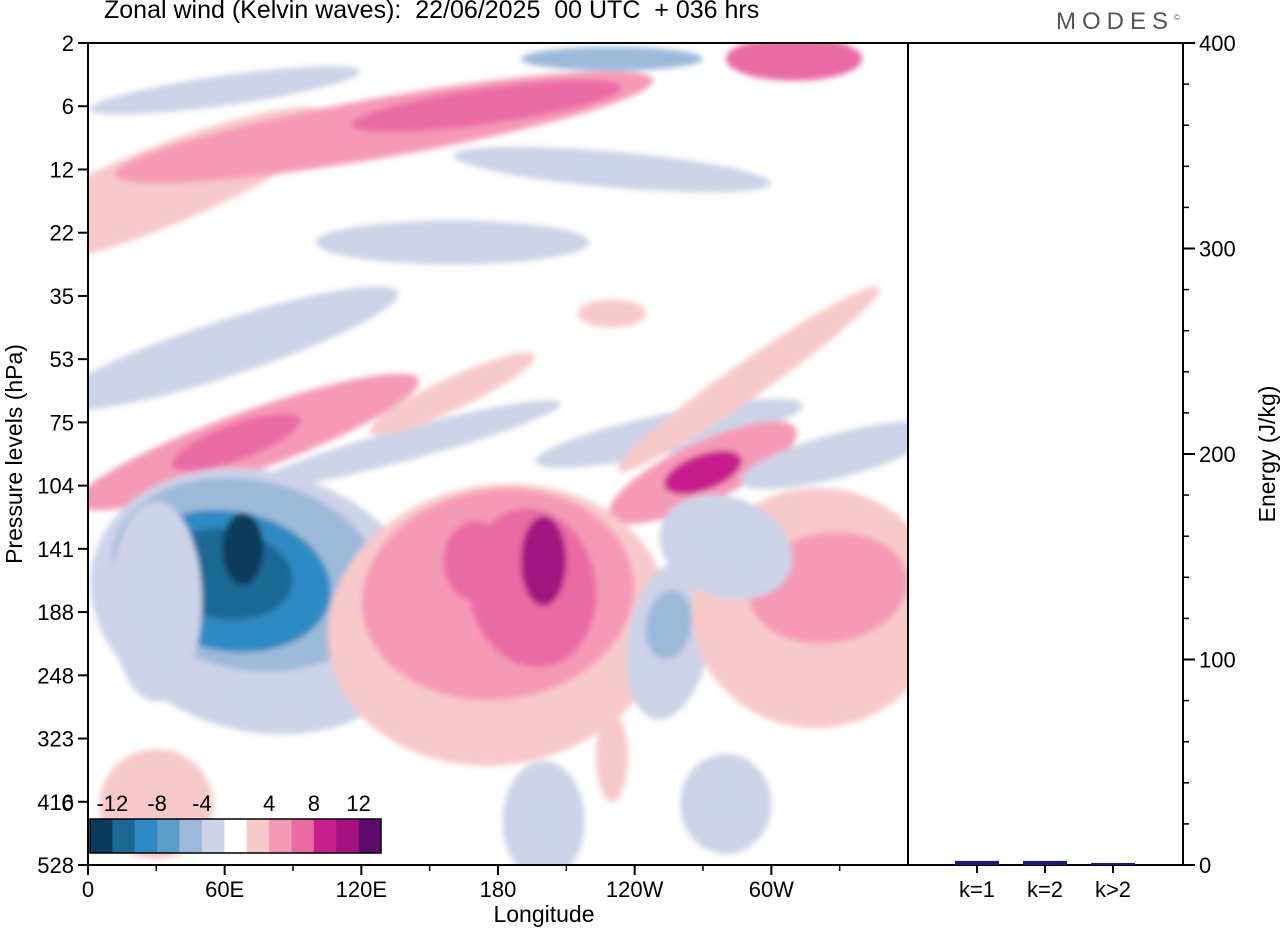 This screenshot has width=1280, height=930. I want to click on colorbar-label: 4, so click(269, 803).